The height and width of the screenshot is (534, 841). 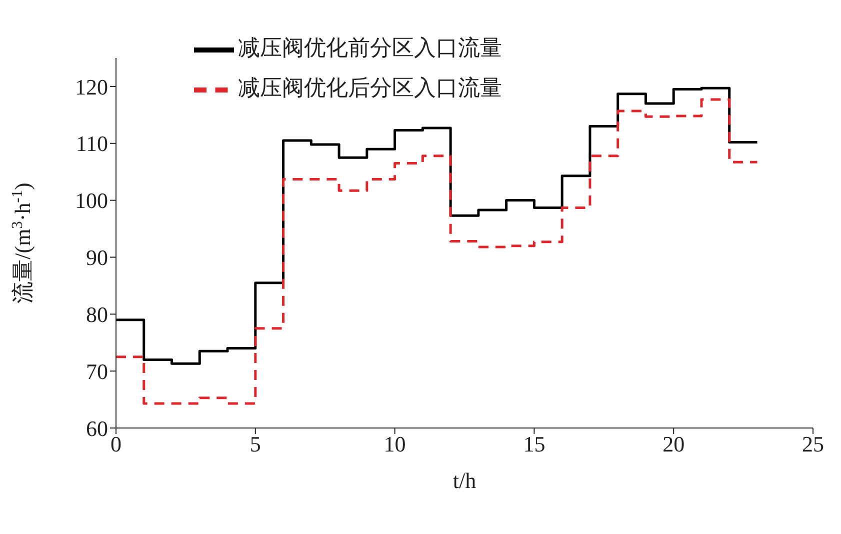 I want to click on y-tick-label: 80, so click(x=97, y=314).